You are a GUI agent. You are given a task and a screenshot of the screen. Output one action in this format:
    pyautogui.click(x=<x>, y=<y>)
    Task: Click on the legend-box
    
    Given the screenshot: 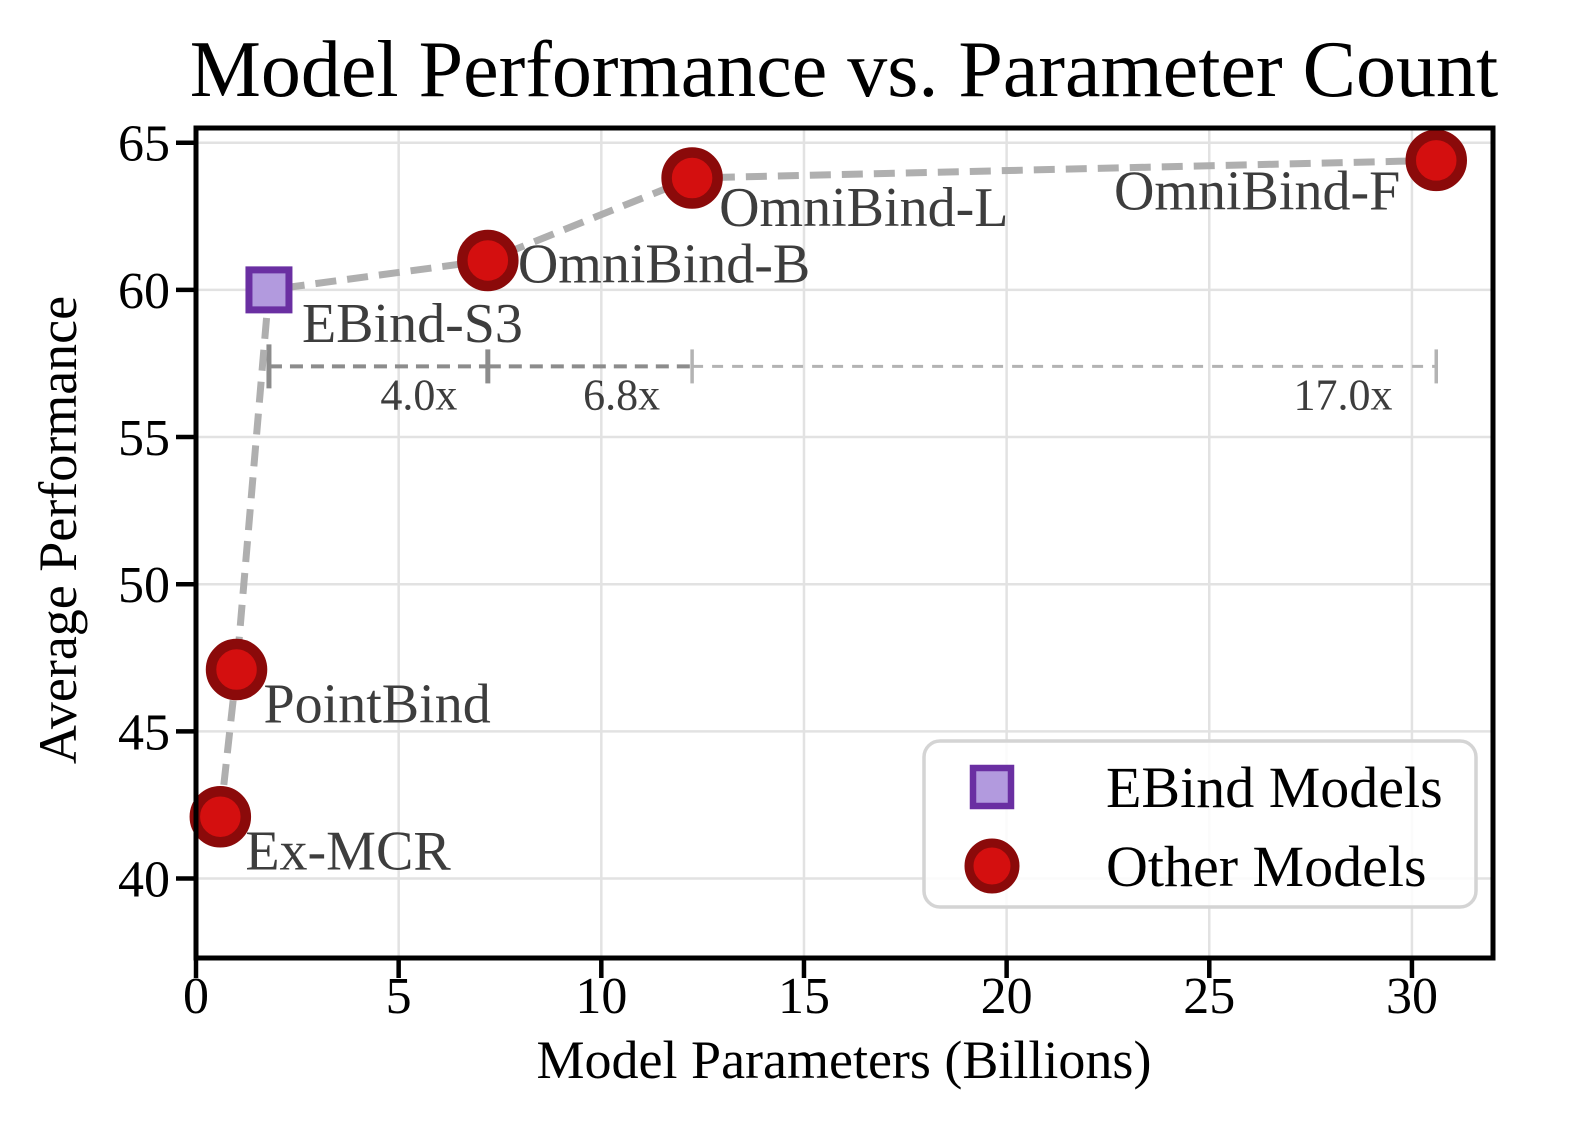 What is the action you would take?
    pyautogui.click(x=1200, y=824)
    